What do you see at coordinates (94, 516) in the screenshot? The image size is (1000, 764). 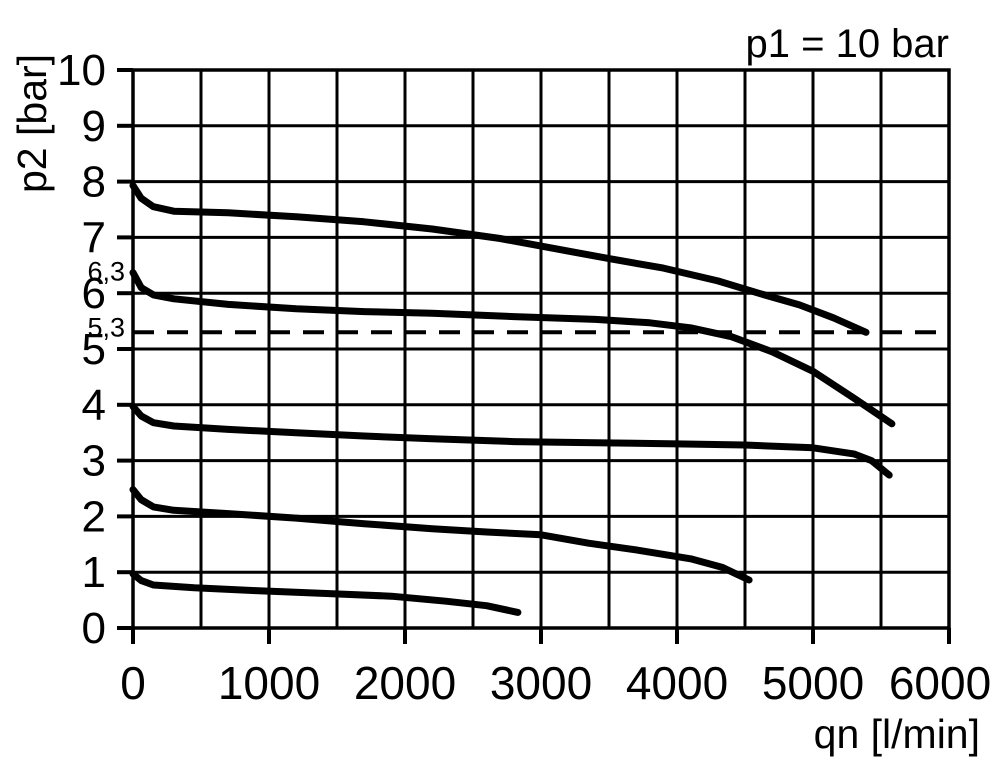 I see `y-tick-label: 2` at bounding box center [94, 516].